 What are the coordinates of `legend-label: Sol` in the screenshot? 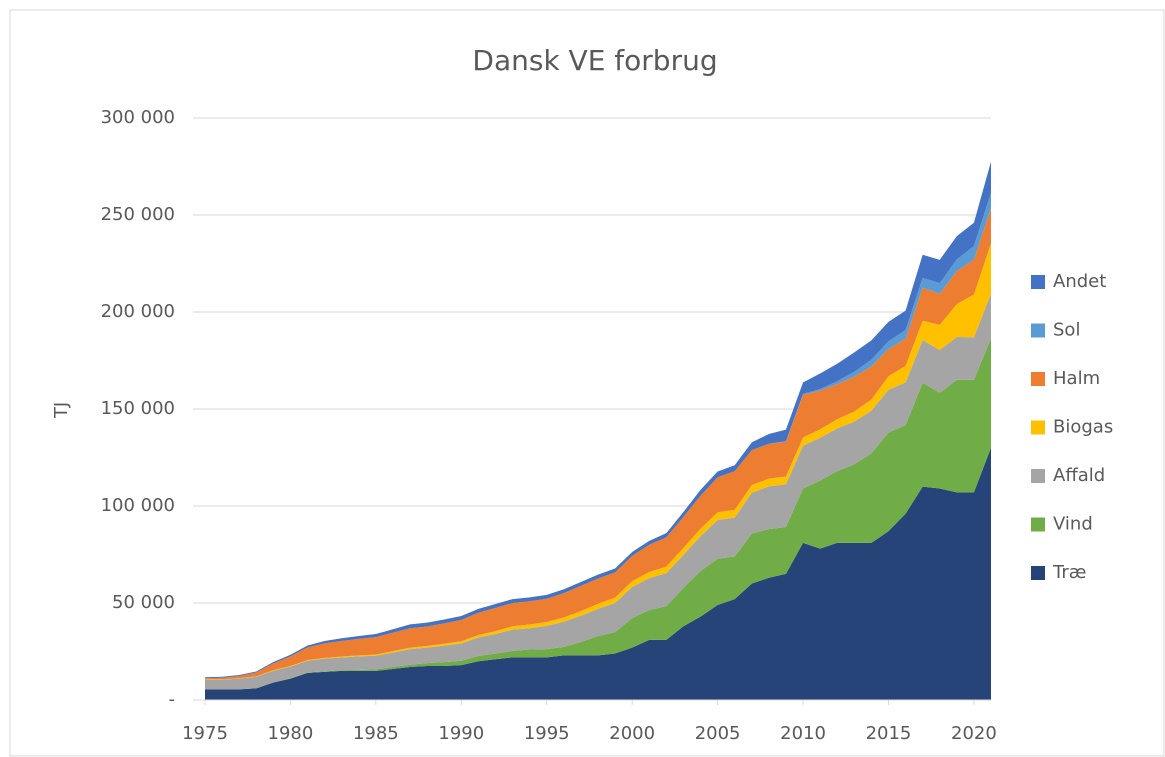 It's located at (1066, 330).